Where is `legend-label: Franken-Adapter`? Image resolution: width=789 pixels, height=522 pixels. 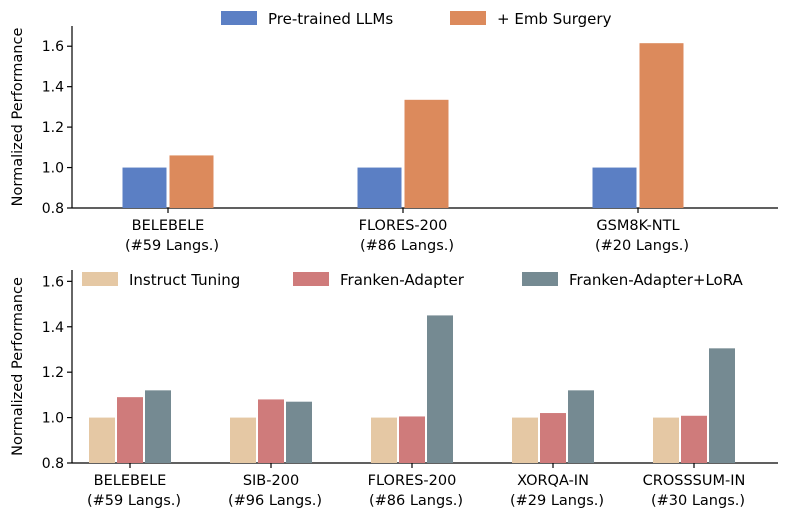 legend-label: Franken-Adapter is located at coordinates (402, 280).